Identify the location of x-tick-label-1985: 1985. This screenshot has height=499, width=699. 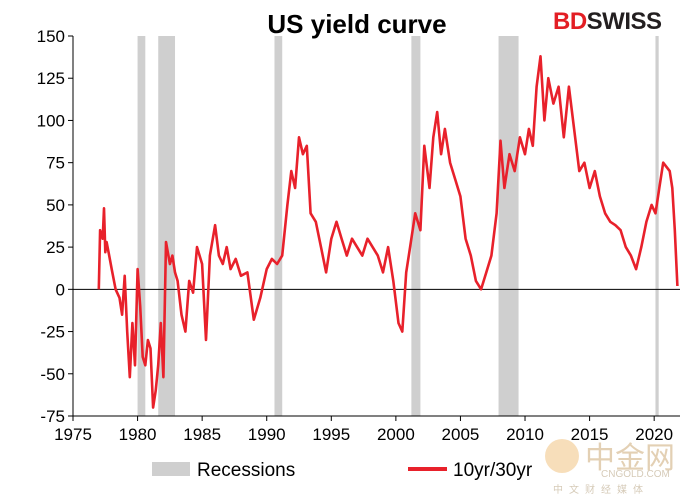
(202, 434).